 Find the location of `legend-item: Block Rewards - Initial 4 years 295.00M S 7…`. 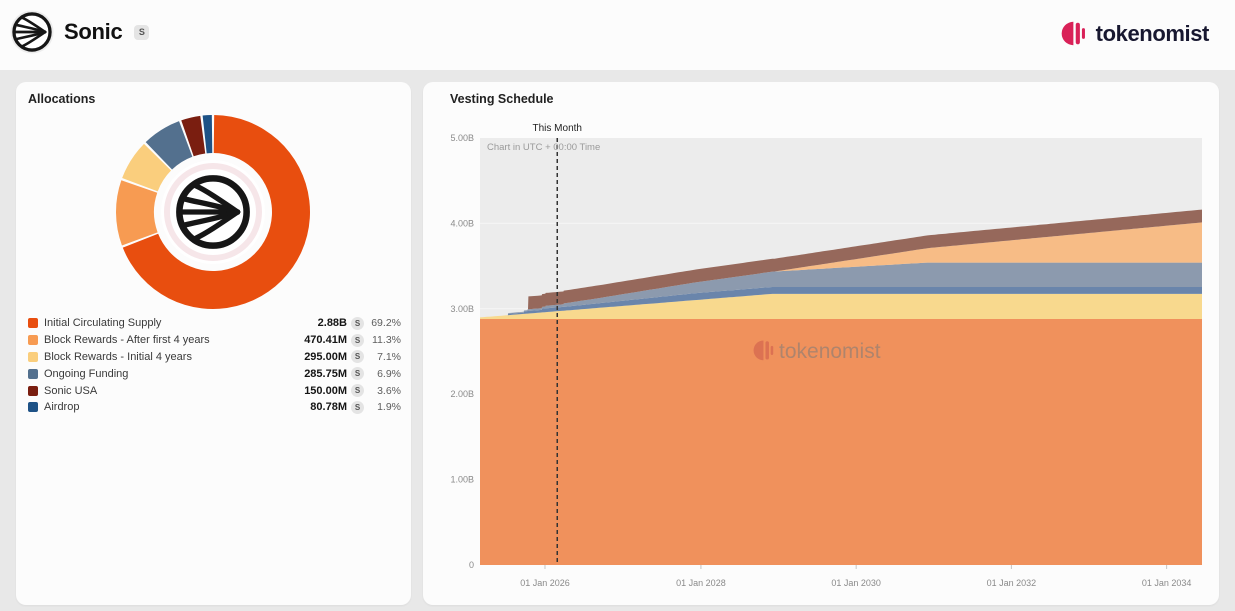

legend-item: Block Rewards - Initial 4 years 295.00M S 7… is located at coordinates (214, 357).